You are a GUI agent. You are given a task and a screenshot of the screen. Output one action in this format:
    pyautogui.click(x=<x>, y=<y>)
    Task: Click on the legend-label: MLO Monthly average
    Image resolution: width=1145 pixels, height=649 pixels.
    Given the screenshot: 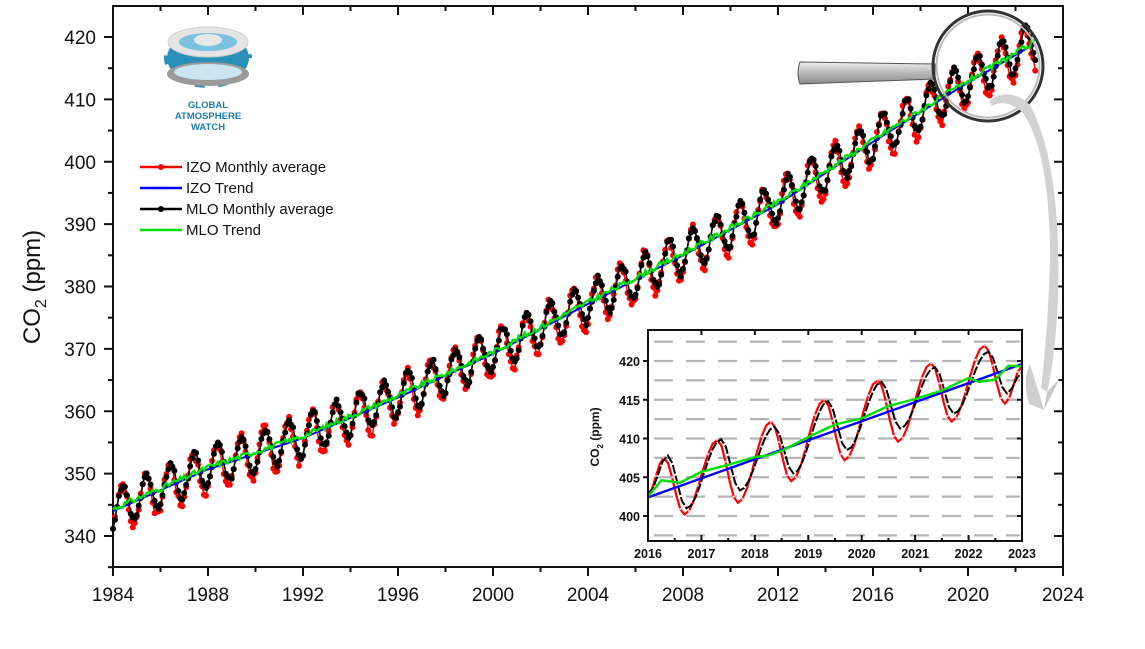 What is the action you would take?
    pyautogui.click(x=260, y=209)
    